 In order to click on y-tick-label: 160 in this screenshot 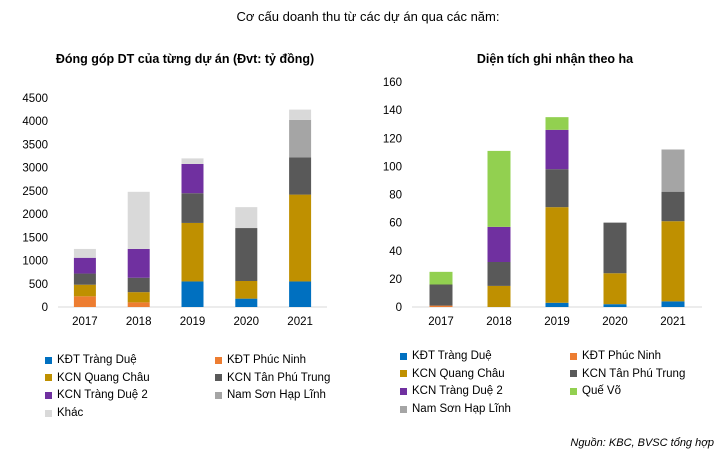, I will do `click(392, 83)`.